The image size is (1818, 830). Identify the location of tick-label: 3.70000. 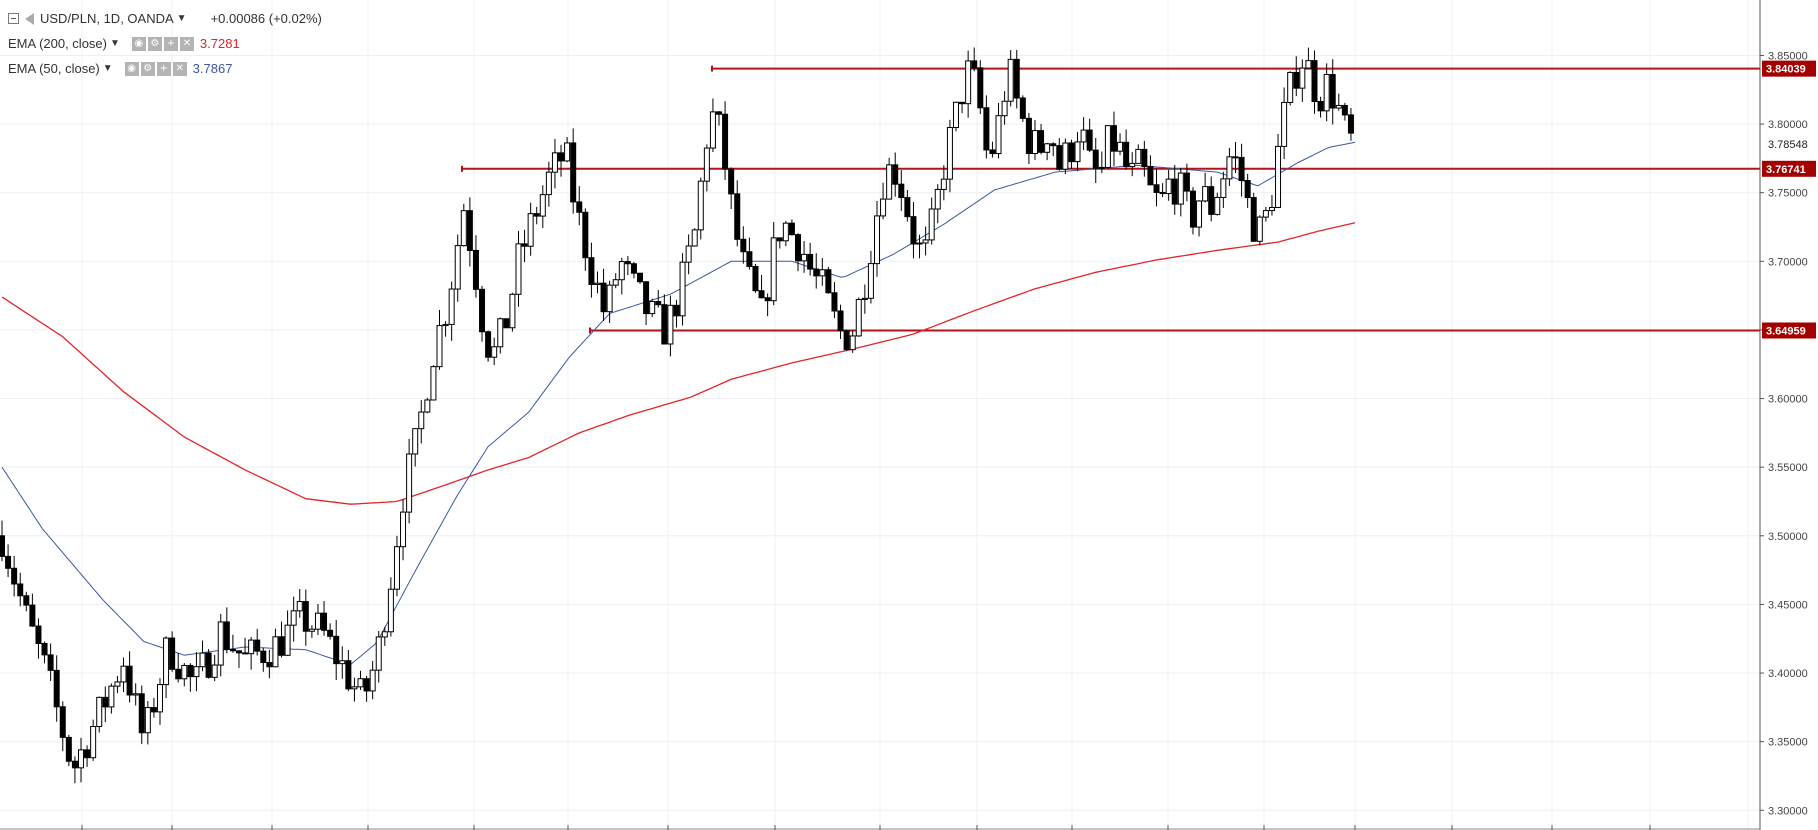
(1788, 262).